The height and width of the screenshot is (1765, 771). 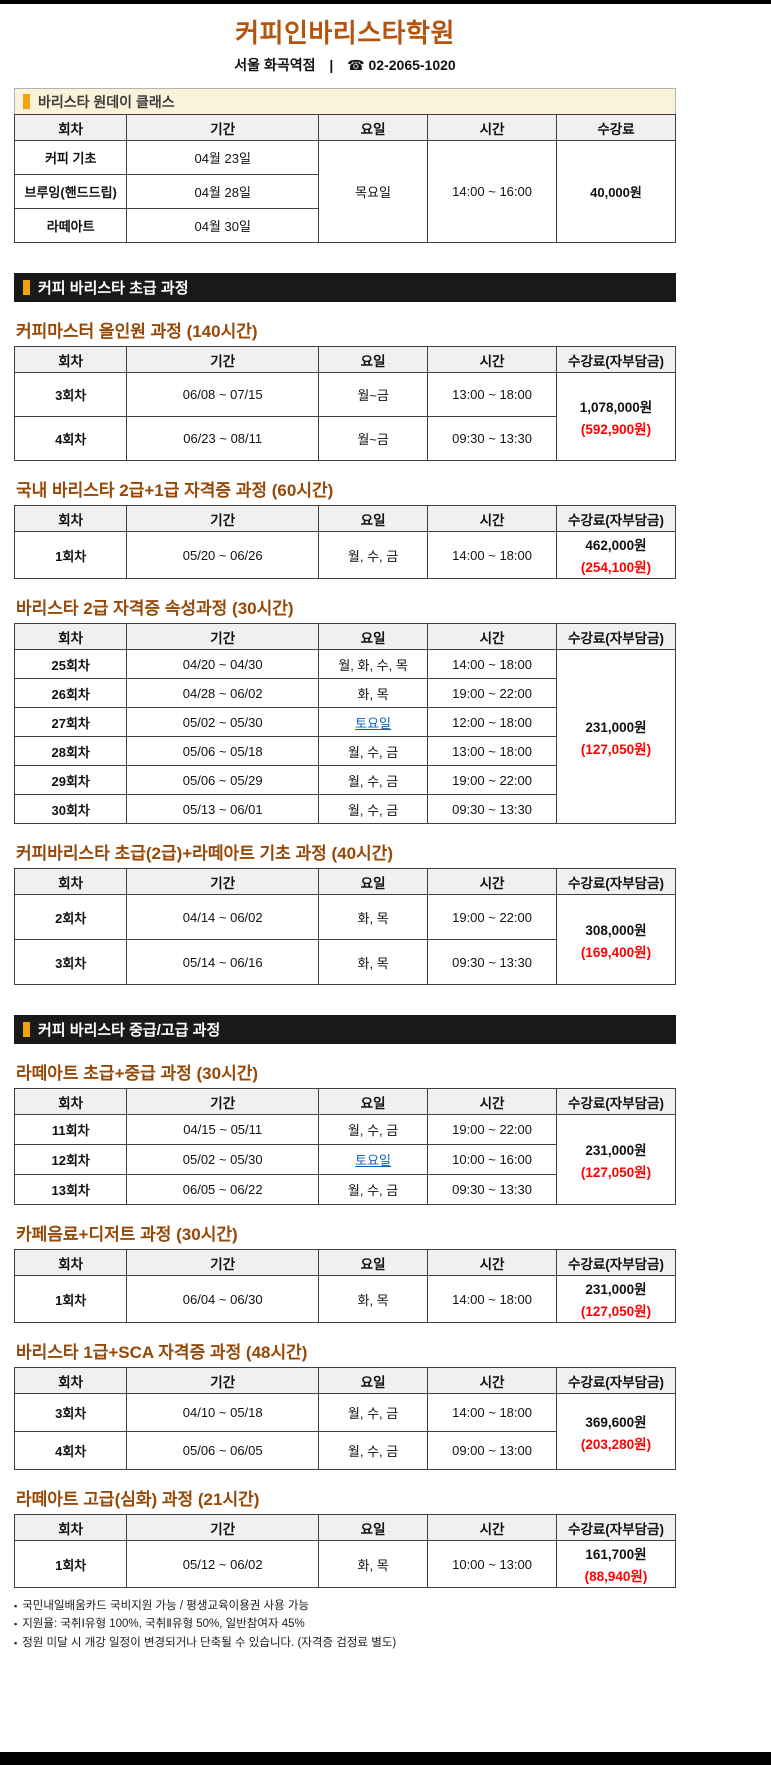 What do you see at coordinates (223, 555) in the screenshot?
I see `period-cell: 05/20 ~ 06/26` at bounding box center [223, 555].